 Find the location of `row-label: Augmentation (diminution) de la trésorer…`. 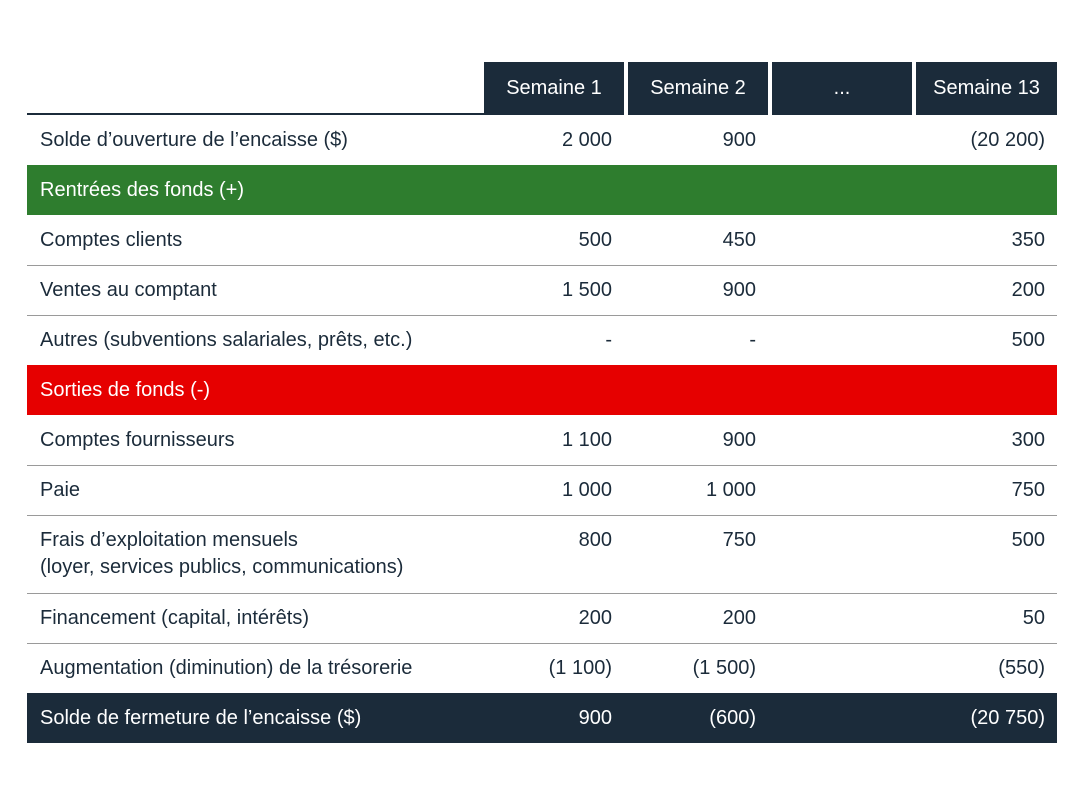

row-label: Augmentation (diminution) de la trésorer… is located at coordinates (226, 668).